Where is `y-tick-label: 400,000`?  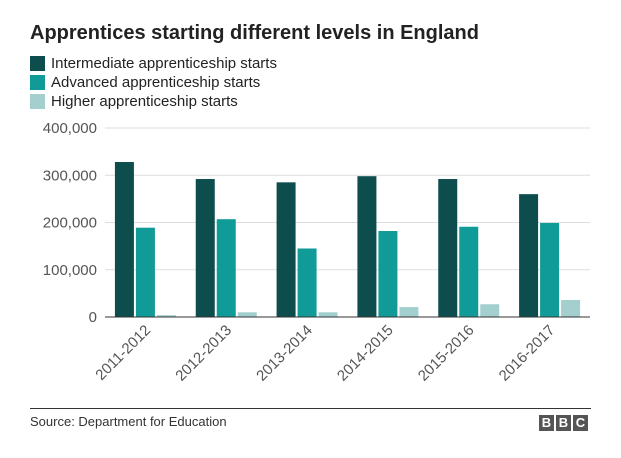
y-tick-label: 400,000 is located at coordinates (70, 128).